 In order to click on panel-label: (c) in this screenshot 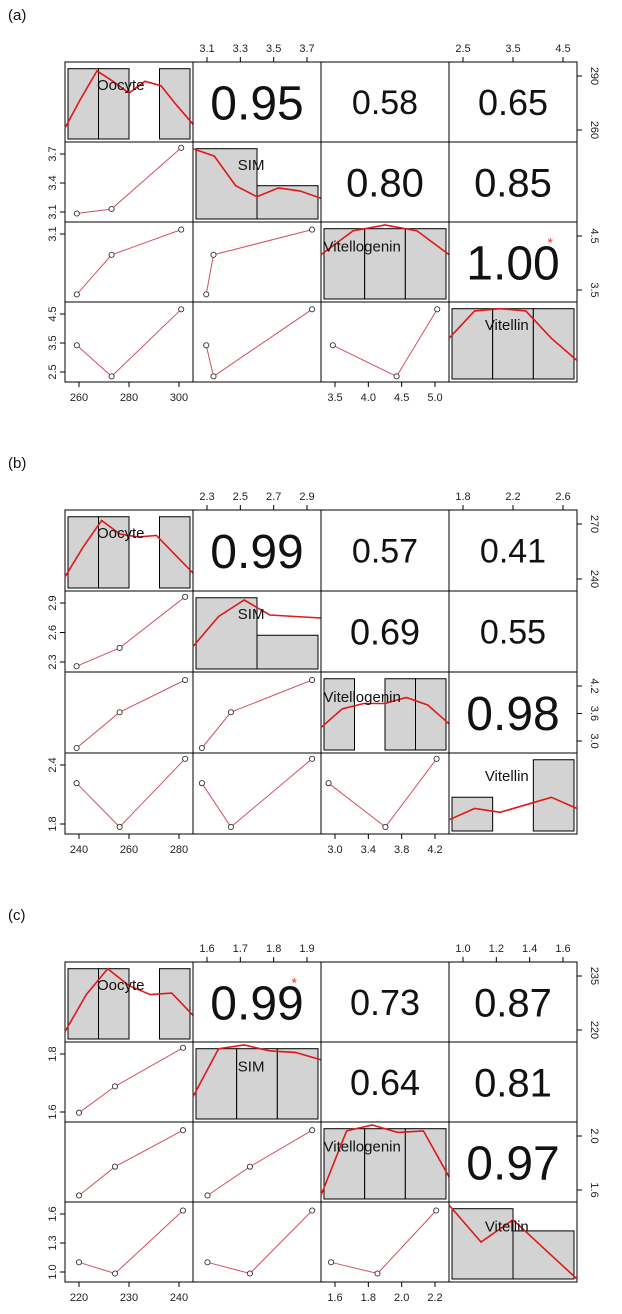, I will do `click(17, 915)`.